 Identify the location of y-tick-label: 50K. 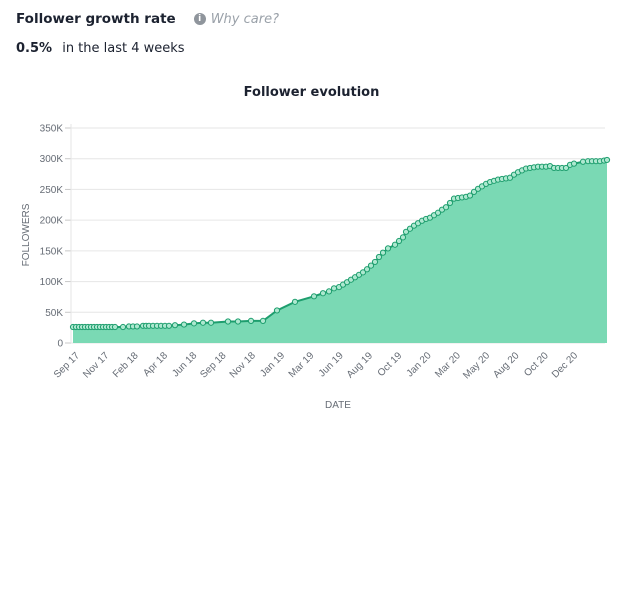
(54, 313).